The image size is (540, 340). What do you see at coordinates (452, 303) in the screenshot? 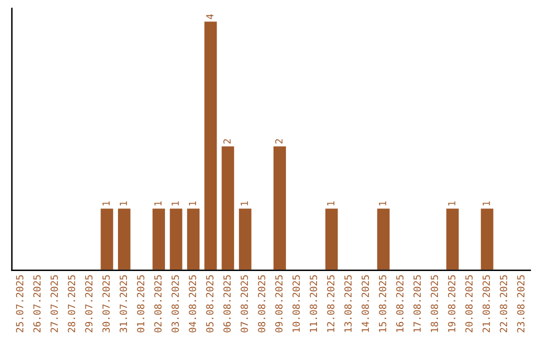
I see `x-tick-label: 19.08.2025` at bounding box center [452, 303].